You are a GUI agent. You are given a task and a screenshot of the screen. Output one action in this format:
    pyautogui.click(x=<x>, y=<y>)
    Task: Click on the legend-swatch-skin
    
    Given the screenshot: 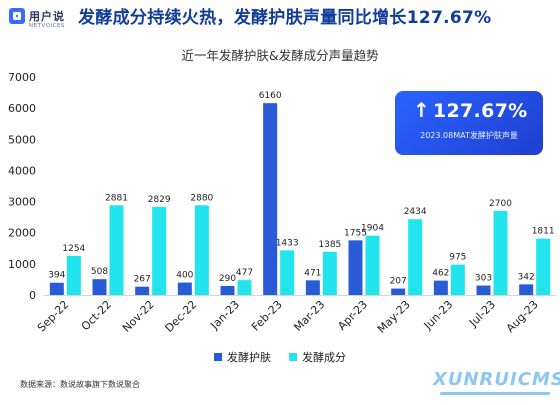 What is the action you would take?
    pyautogui.click(x=218, y=357)
    